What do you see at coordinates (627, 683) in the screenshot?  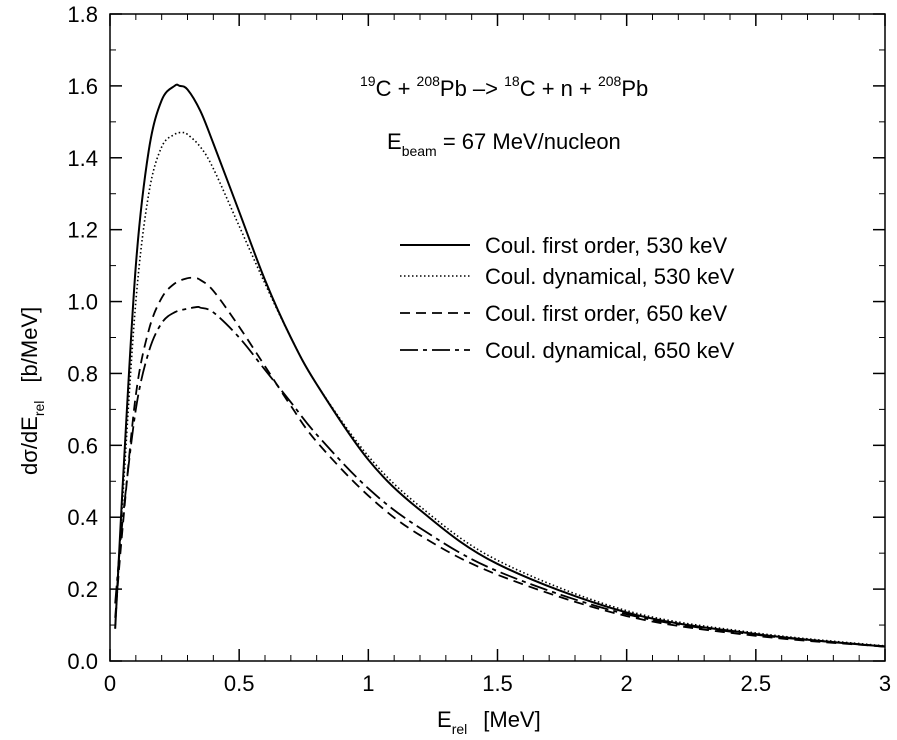 I see `x-tick-label: 2` at bounding box center [627, 683].